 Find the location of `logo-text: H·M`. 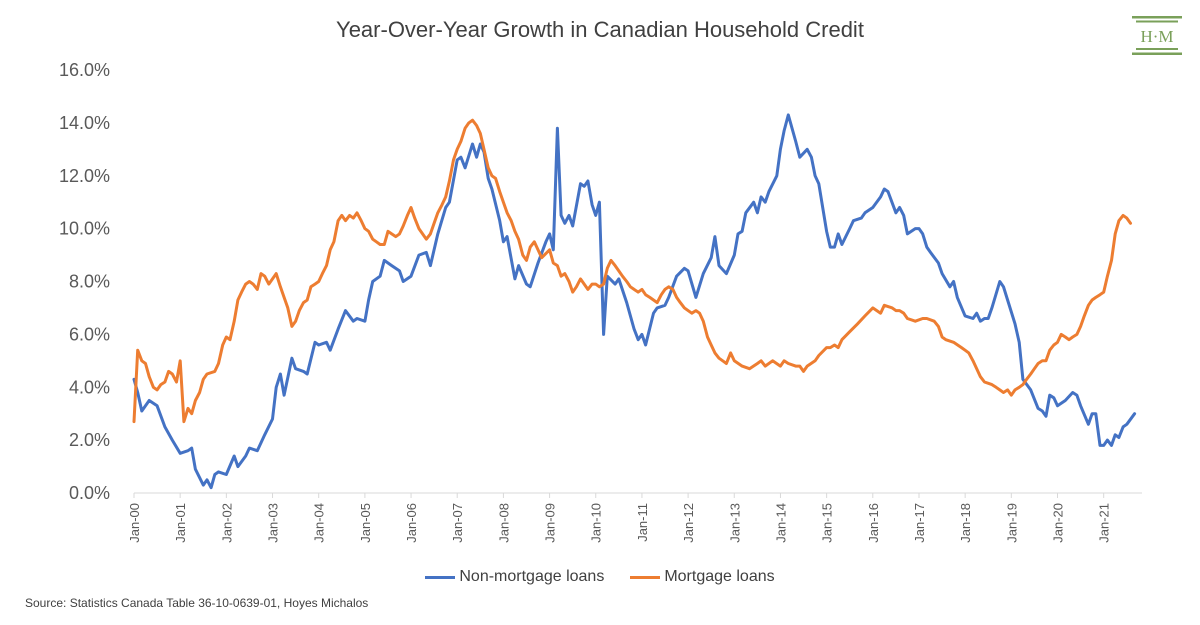

logo-text: H·M is located at coordinates (1156, 36).